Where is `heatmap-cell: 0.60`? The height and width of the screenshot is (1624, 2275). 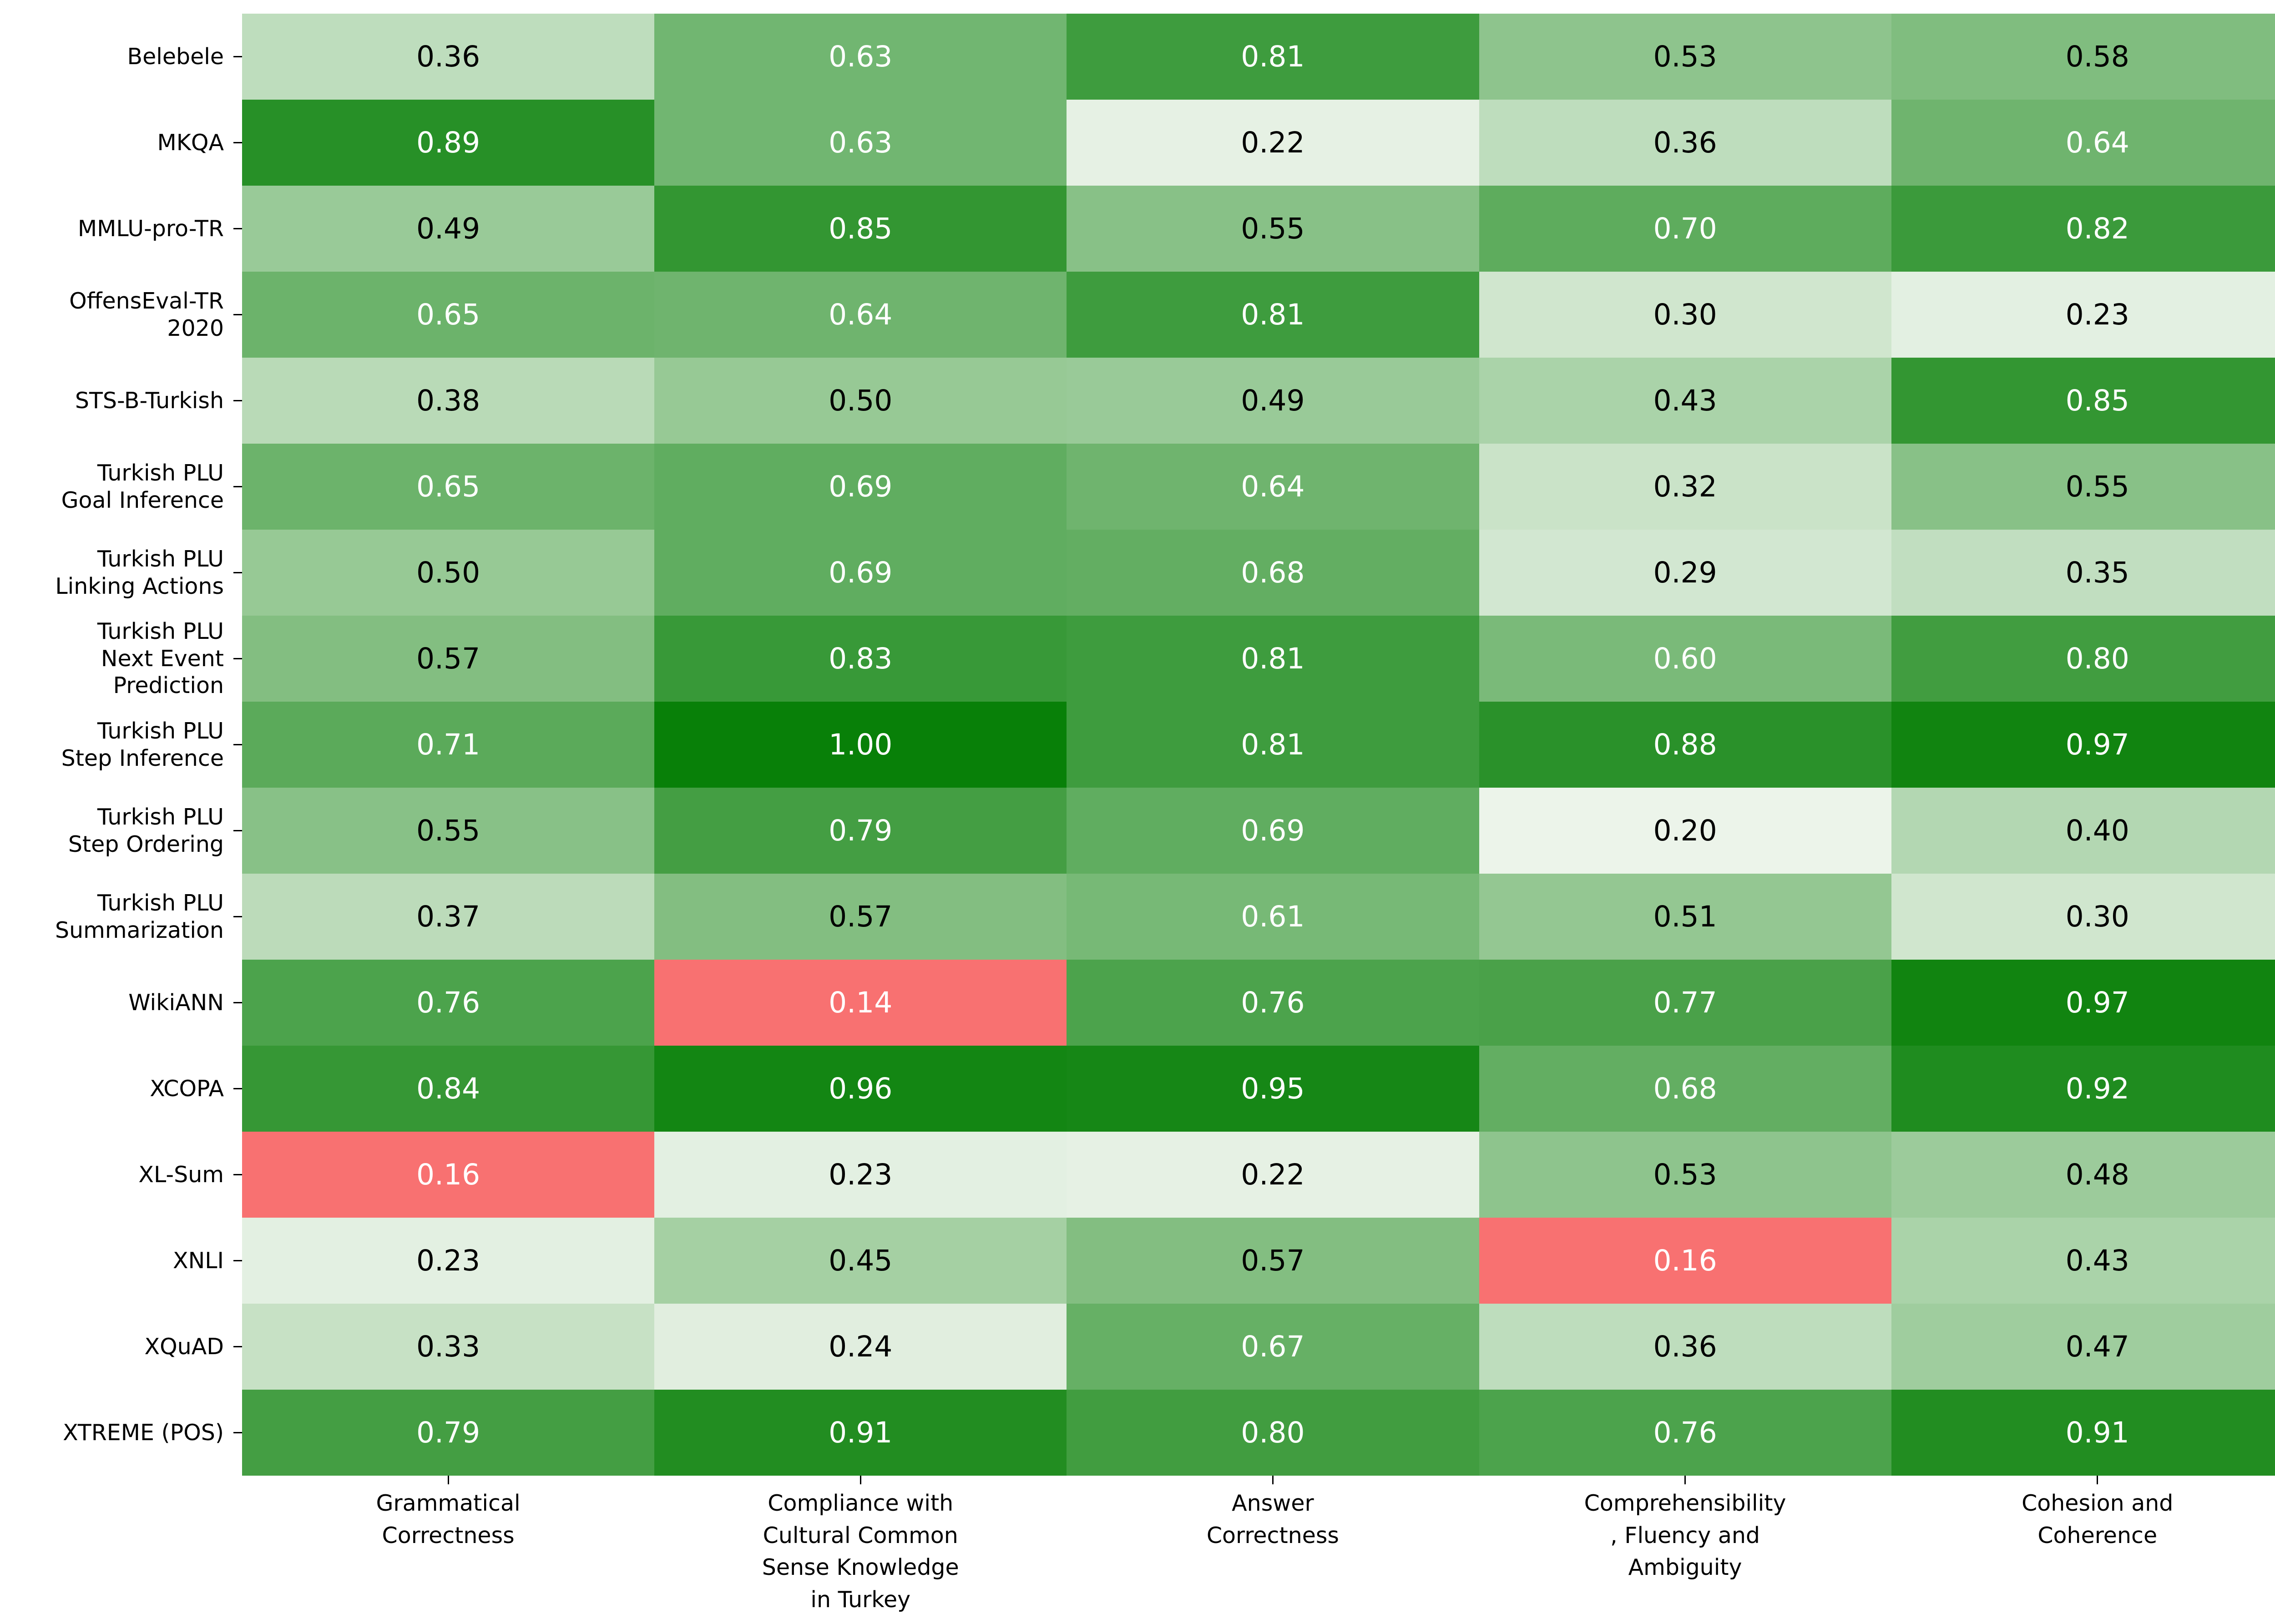
heatmap-cell: 0.60 is located at coordinates (1685, 659).